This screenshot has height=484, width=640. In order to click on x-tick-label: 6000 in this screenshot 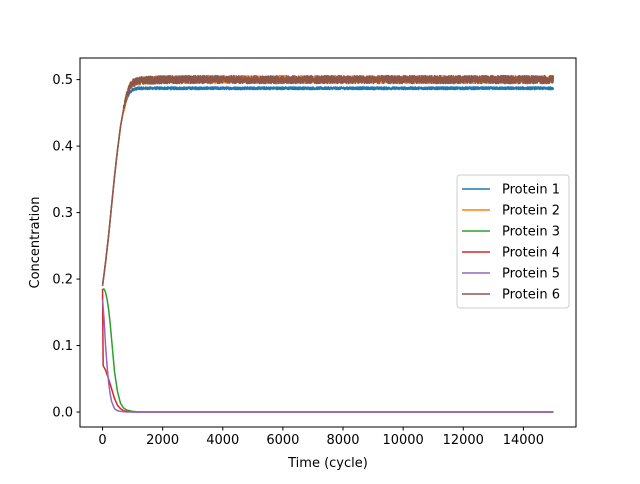, I will do `click(282, 440)`.